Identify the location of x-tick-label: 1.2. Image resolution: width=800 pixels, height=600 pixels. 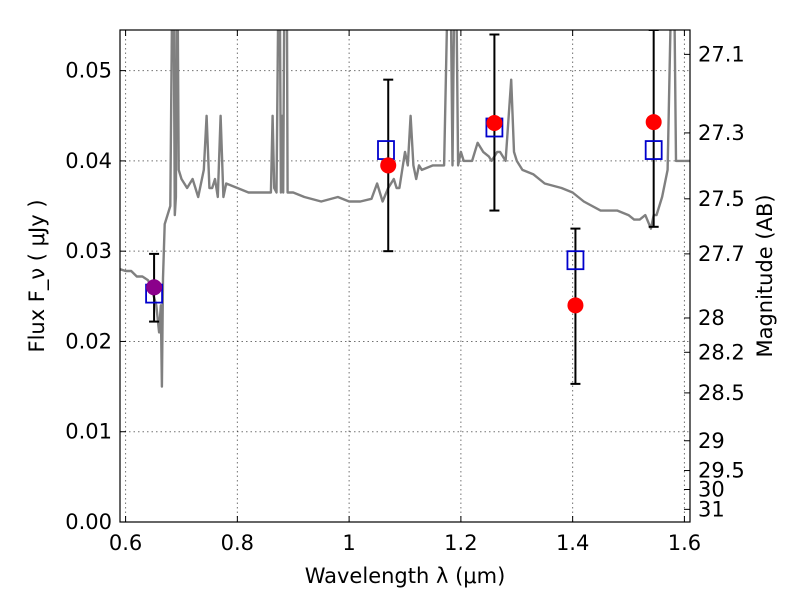
(460, 543).